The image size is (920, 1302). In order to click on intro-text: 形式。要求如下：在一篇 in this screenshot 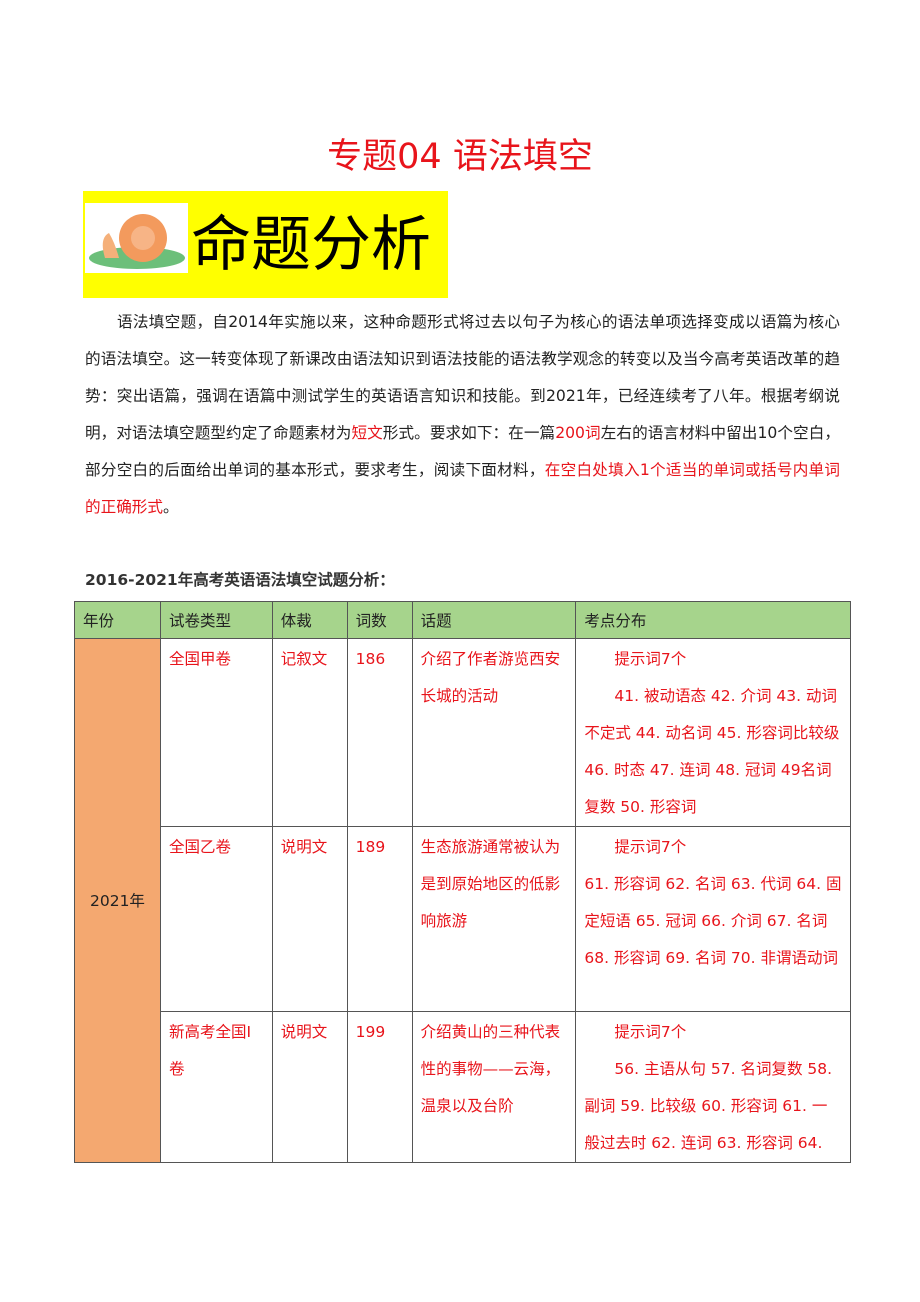, I will do `click(469, 433)`.